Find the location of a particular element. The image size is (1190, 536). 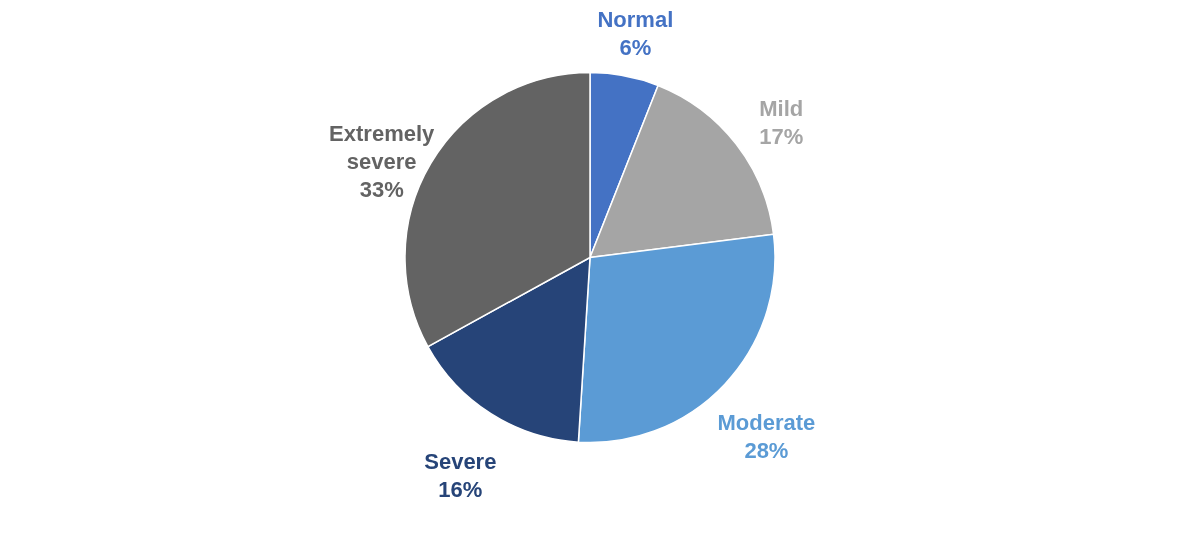

slice-label: Moderate is located at coordinates (766, 423).